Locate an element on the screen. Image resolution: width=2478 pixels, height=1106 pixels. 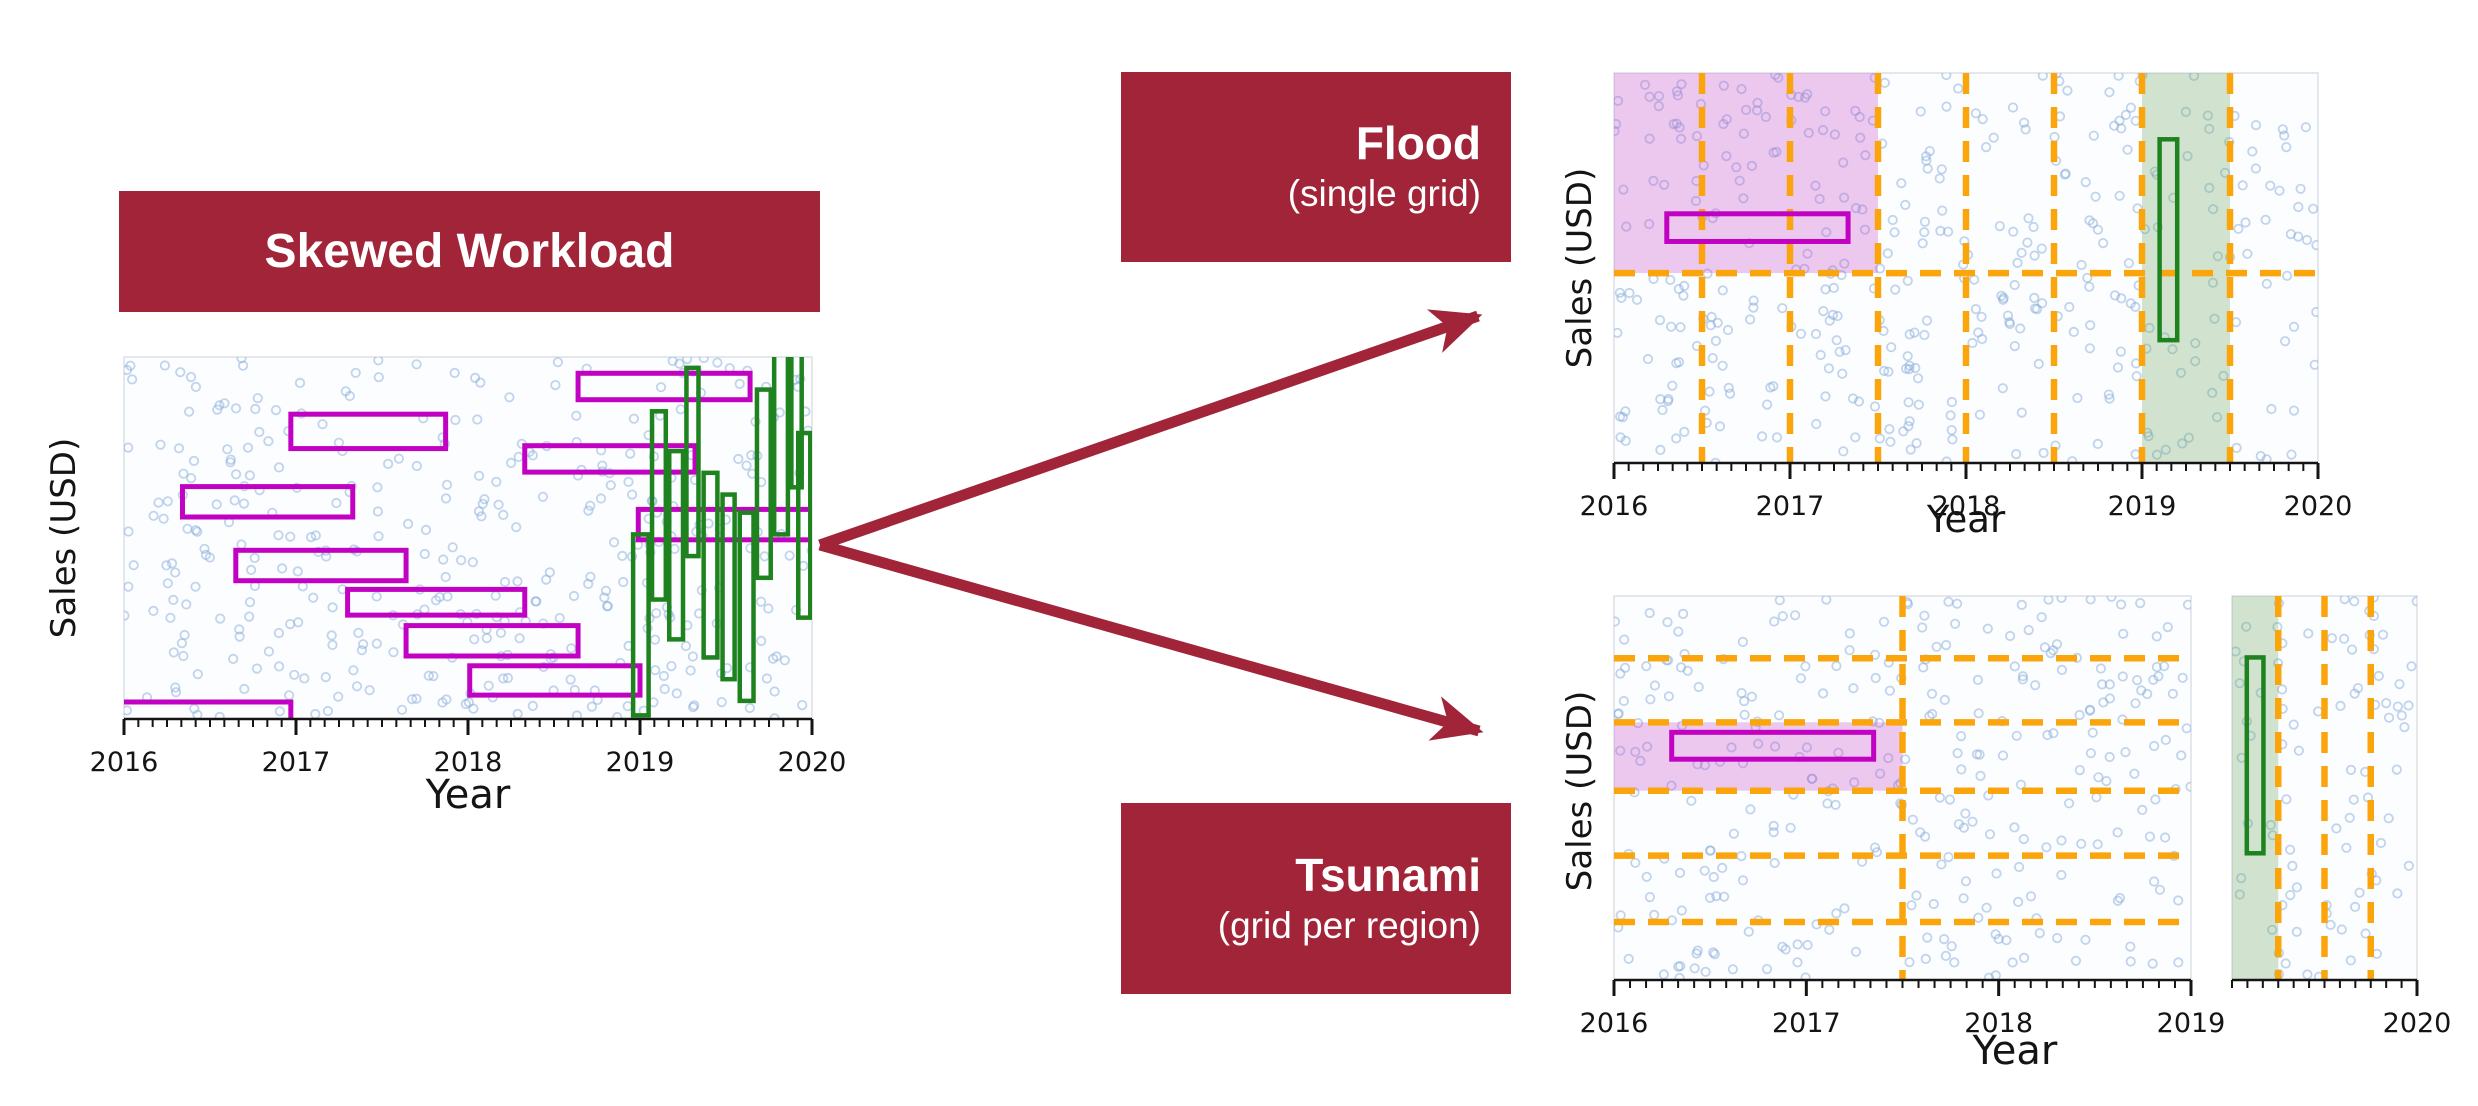
flood-ylabel: Sales (USD) is located at coordinates (1580, 268).